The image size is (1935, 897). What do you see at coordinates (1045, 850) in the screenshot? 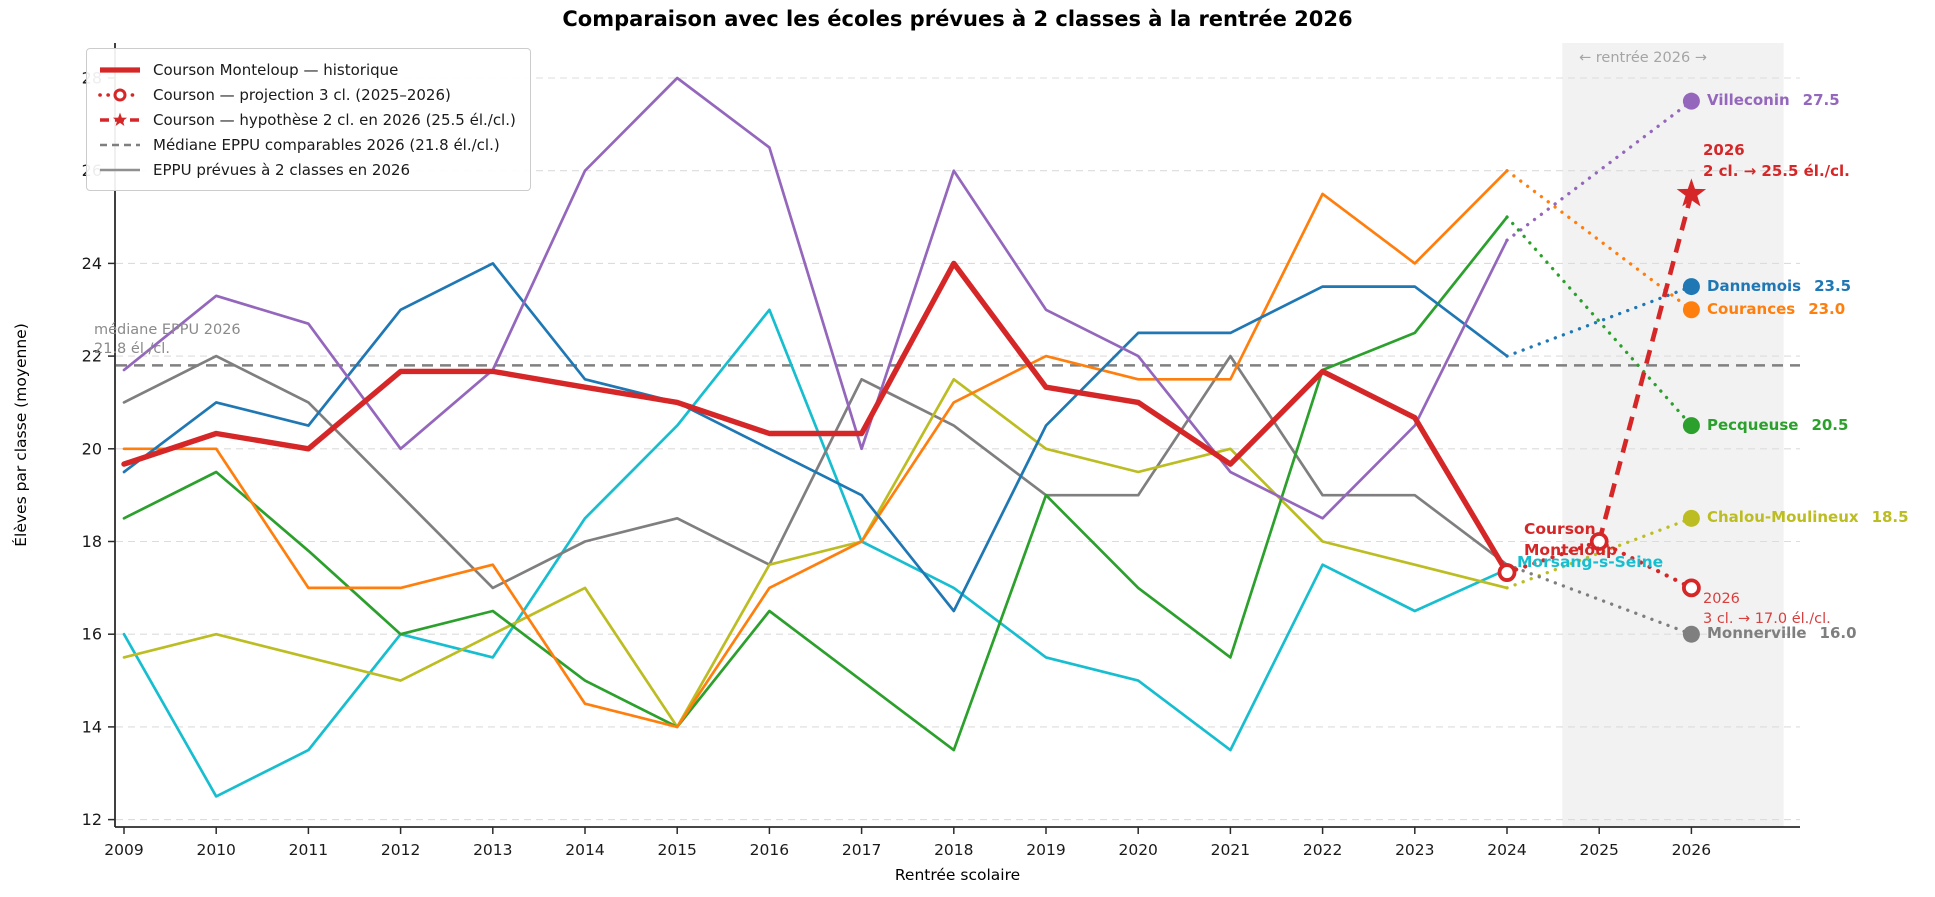
I see `x-tick-label-2019: 2019` at bounding box center [1045, 850].